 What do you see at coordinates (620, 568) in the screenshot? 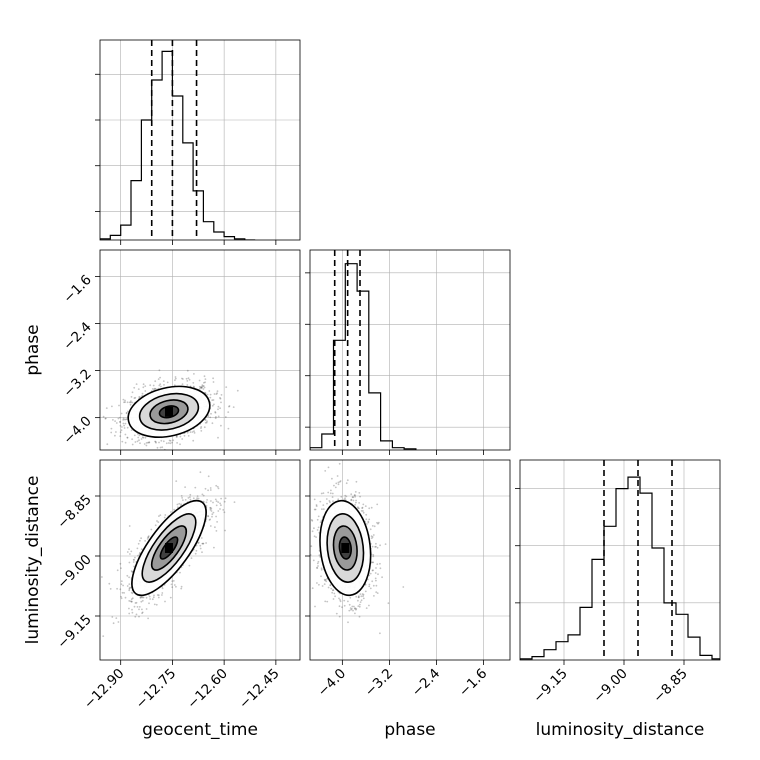
I see `histogram-step` at bounding box center [620, 568].